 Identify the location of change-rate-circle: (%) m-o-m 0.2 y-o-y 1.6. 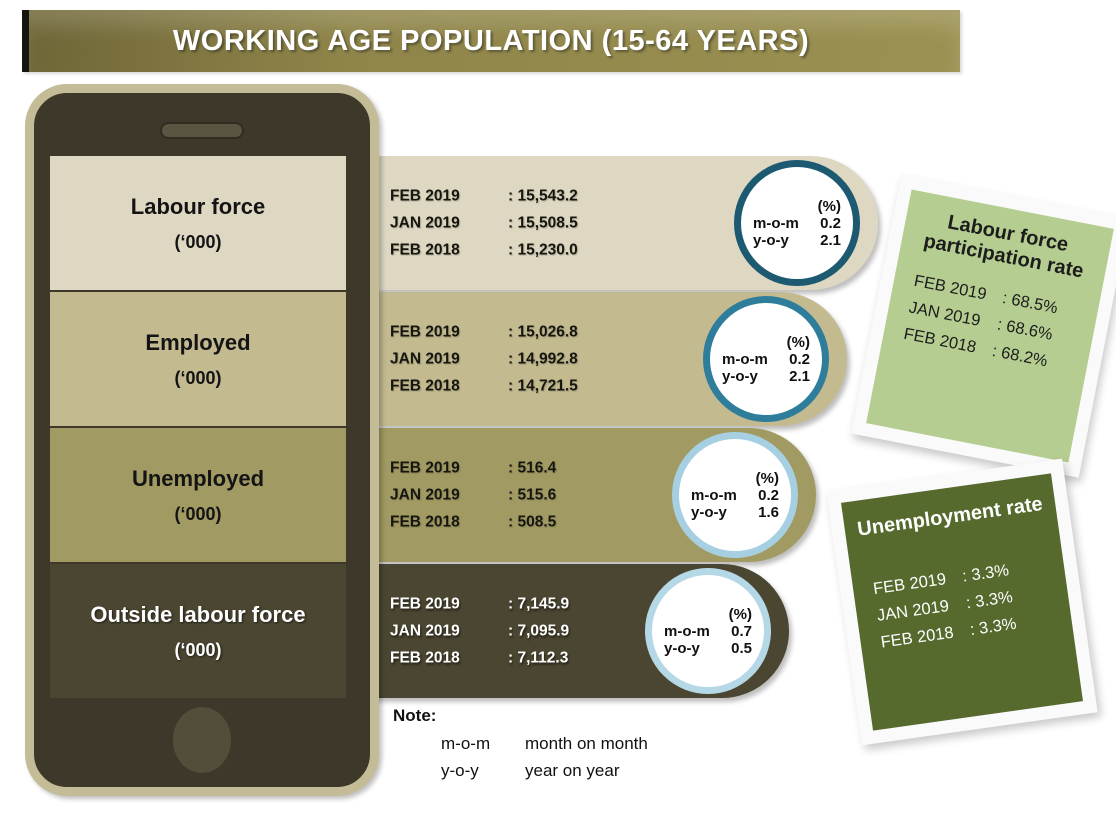
(735, 495).